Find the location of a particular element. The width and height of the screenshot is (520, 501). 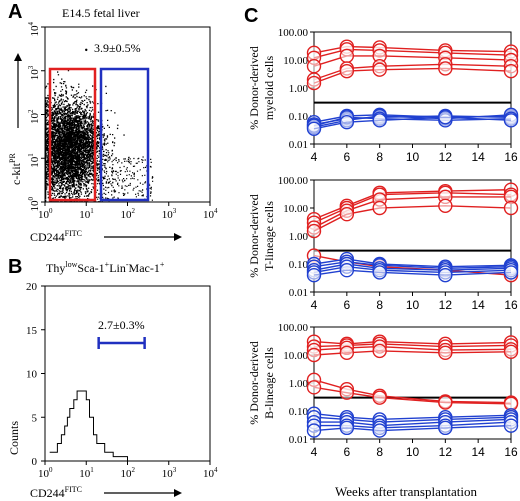

blue-gate is located at coordinates (124, 134).